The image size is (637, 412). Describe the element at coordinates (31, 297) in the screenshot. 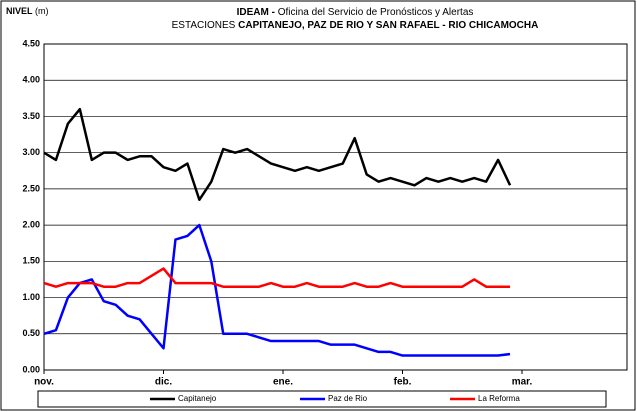

I see `y-tick-label: 1.00` at that location.